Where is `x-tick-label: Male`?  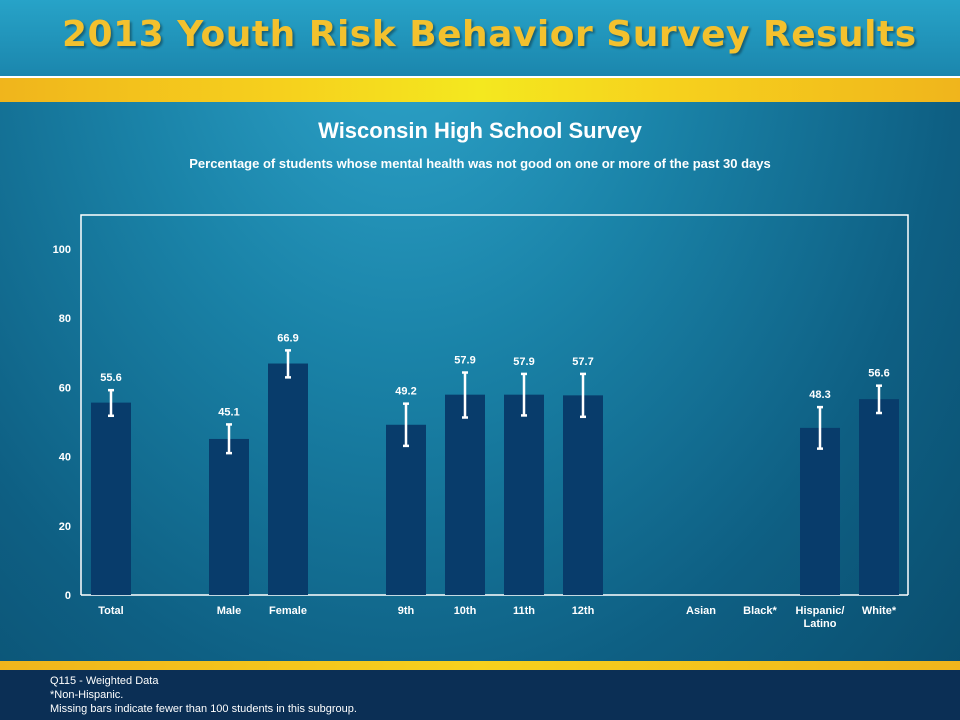
x-tick-label: Male is located at coordinates (229, 611).